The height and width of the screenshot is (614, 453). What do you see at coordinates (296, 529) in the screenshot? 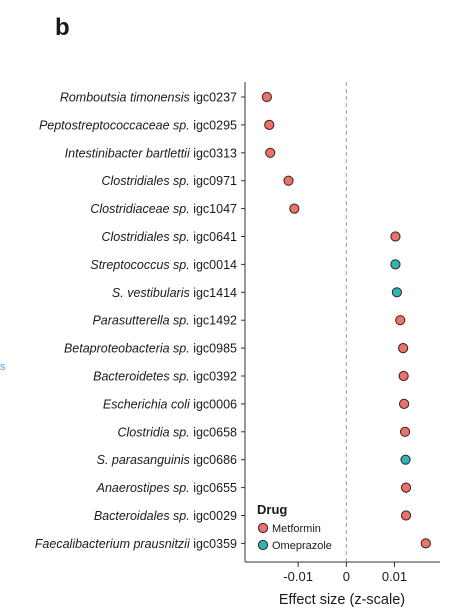
I see `legend-label: Metformin` at bounding box center [296, 529].